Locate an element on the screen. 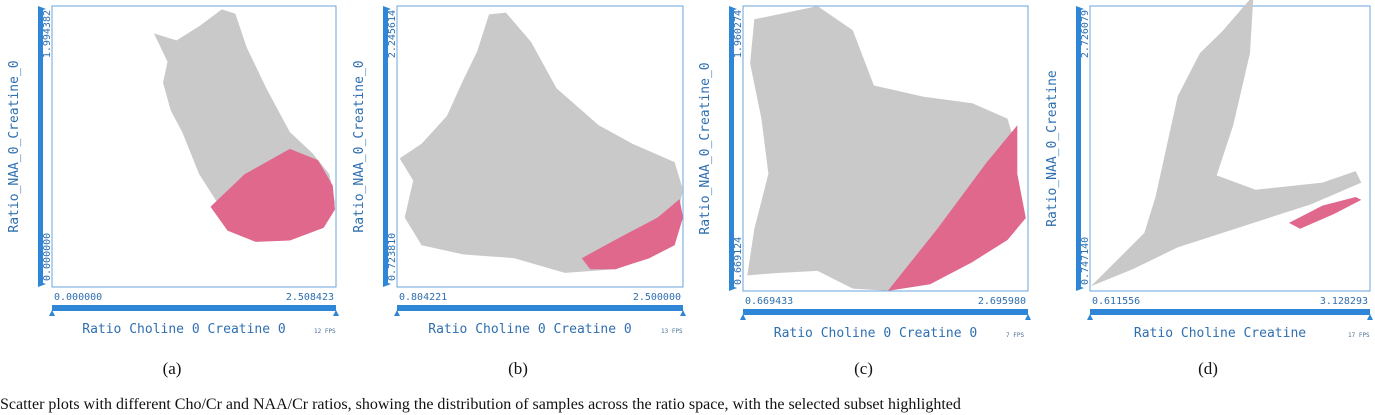  x-tick-min: 0.804221 is located at coordinates (423, 297).